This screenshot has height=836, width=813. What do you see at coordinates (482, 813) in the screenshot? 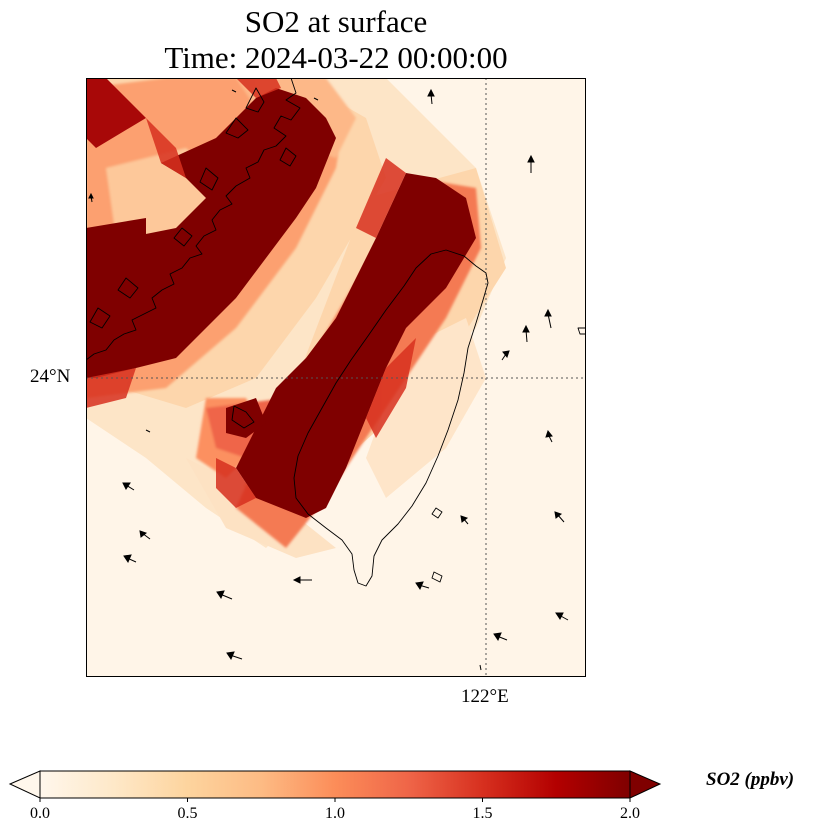
I see `colorbar-tick-label: 1.5` at bounding box center [482, 813].